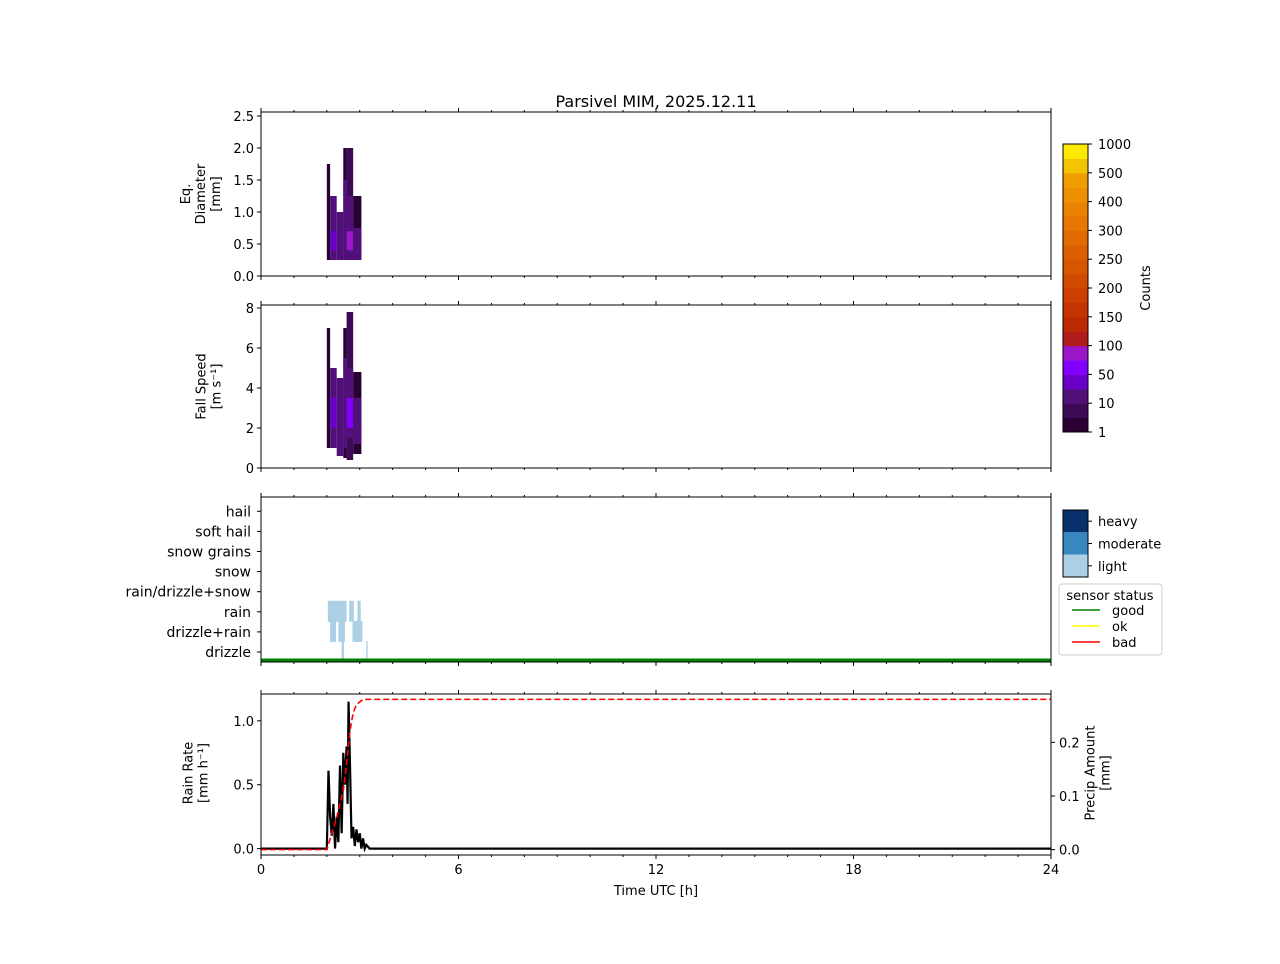 This screenshot has width=1280, height=964. What do you see at coordinates (1118, 522) in the screenshot?
I see `intensity-label: heavy` at bounding box center [1118, 522].